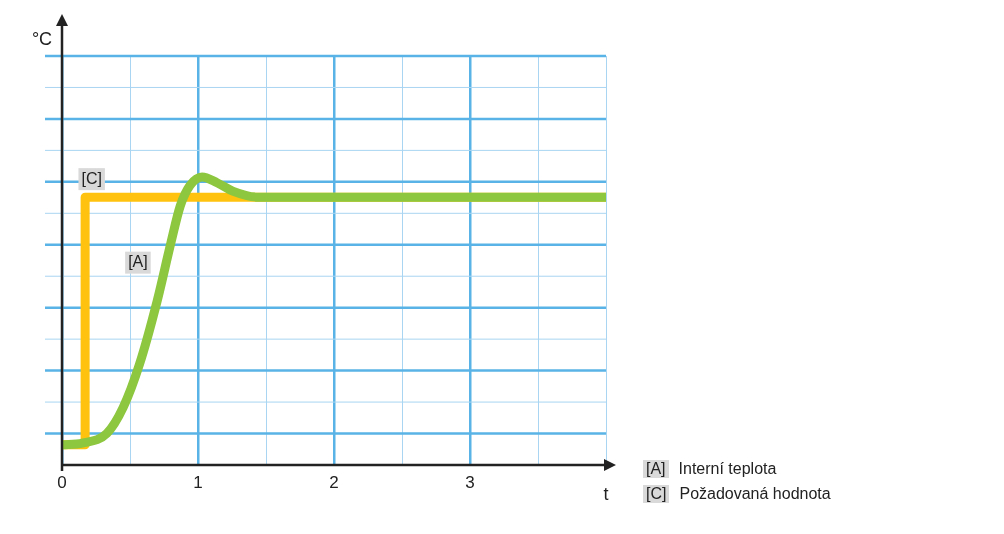 The image size is (1004, 534). What do you see at coordinates (711, 468) in the screenshot?
I see `text: [A] Interní teplota` at bounding box center [711, 468].